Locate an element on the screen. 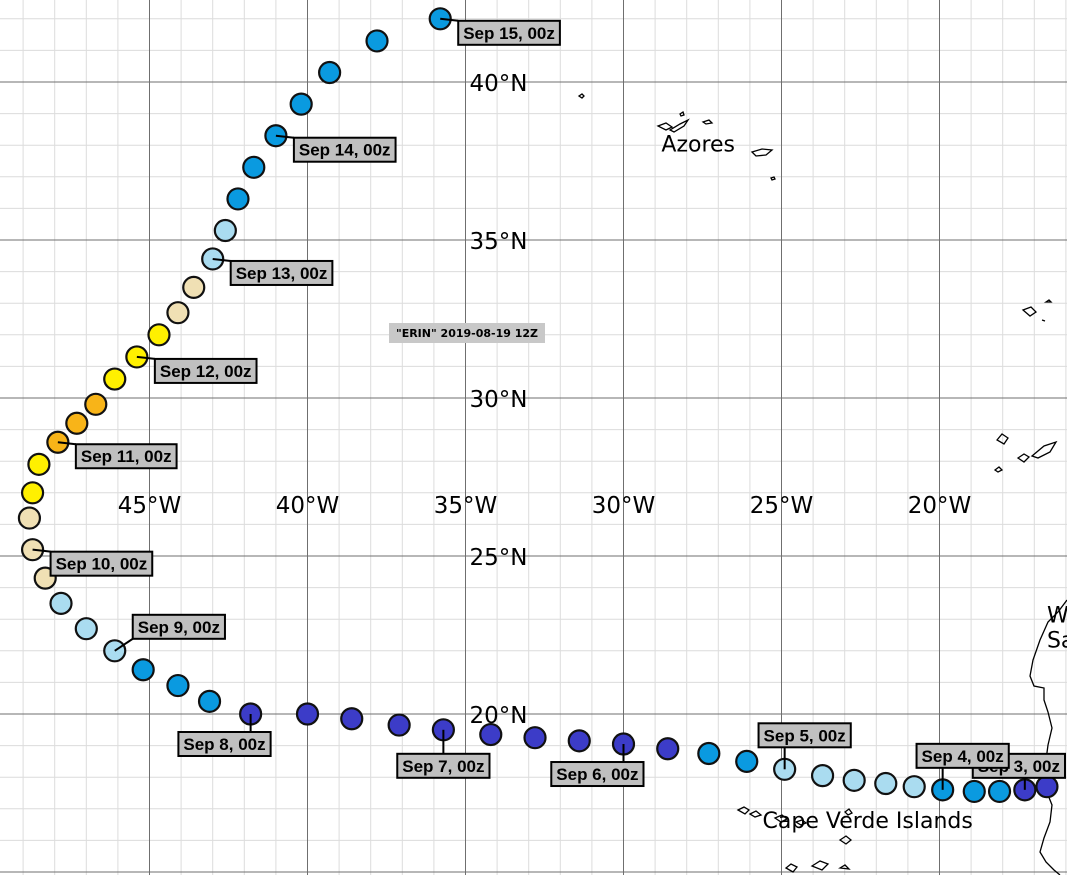  date-label-text: Sep 5, 00z is located at coordinates (805, 735).